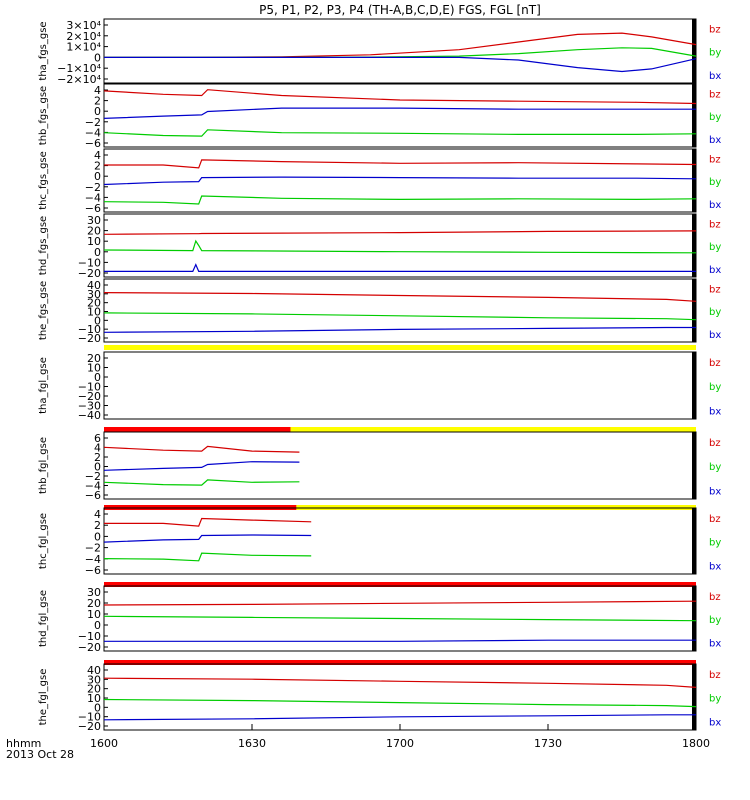 This screenshot has height=800, width=750. What do you see at coordinates (104, 743) in the screenshot?
I see `x-tick-label: 1600` at bounding box center [104, 743].